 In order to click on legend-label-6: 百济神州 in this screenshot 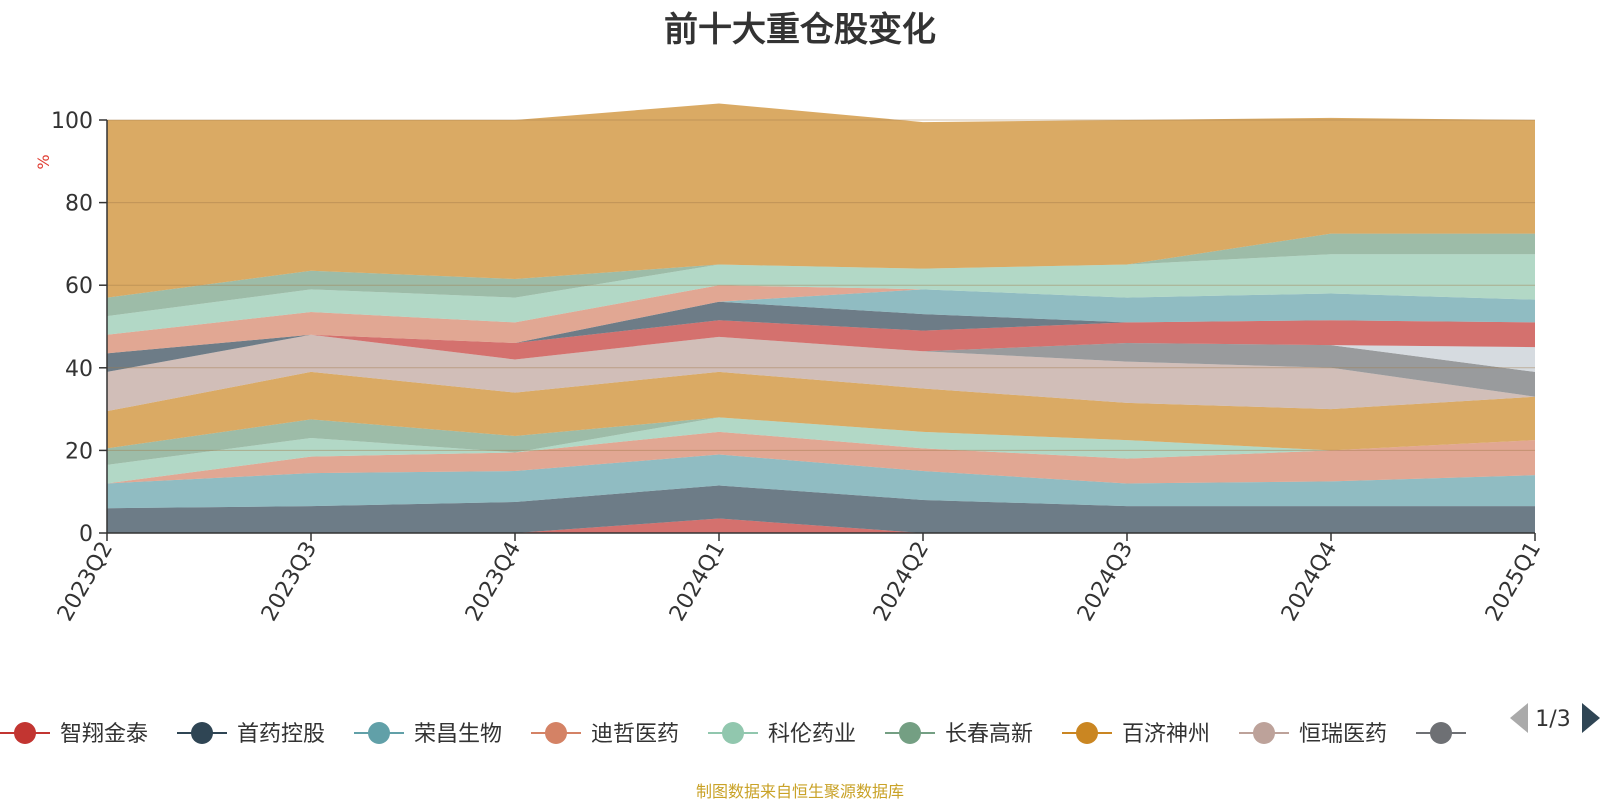, I will do `click(1166, 734)`.